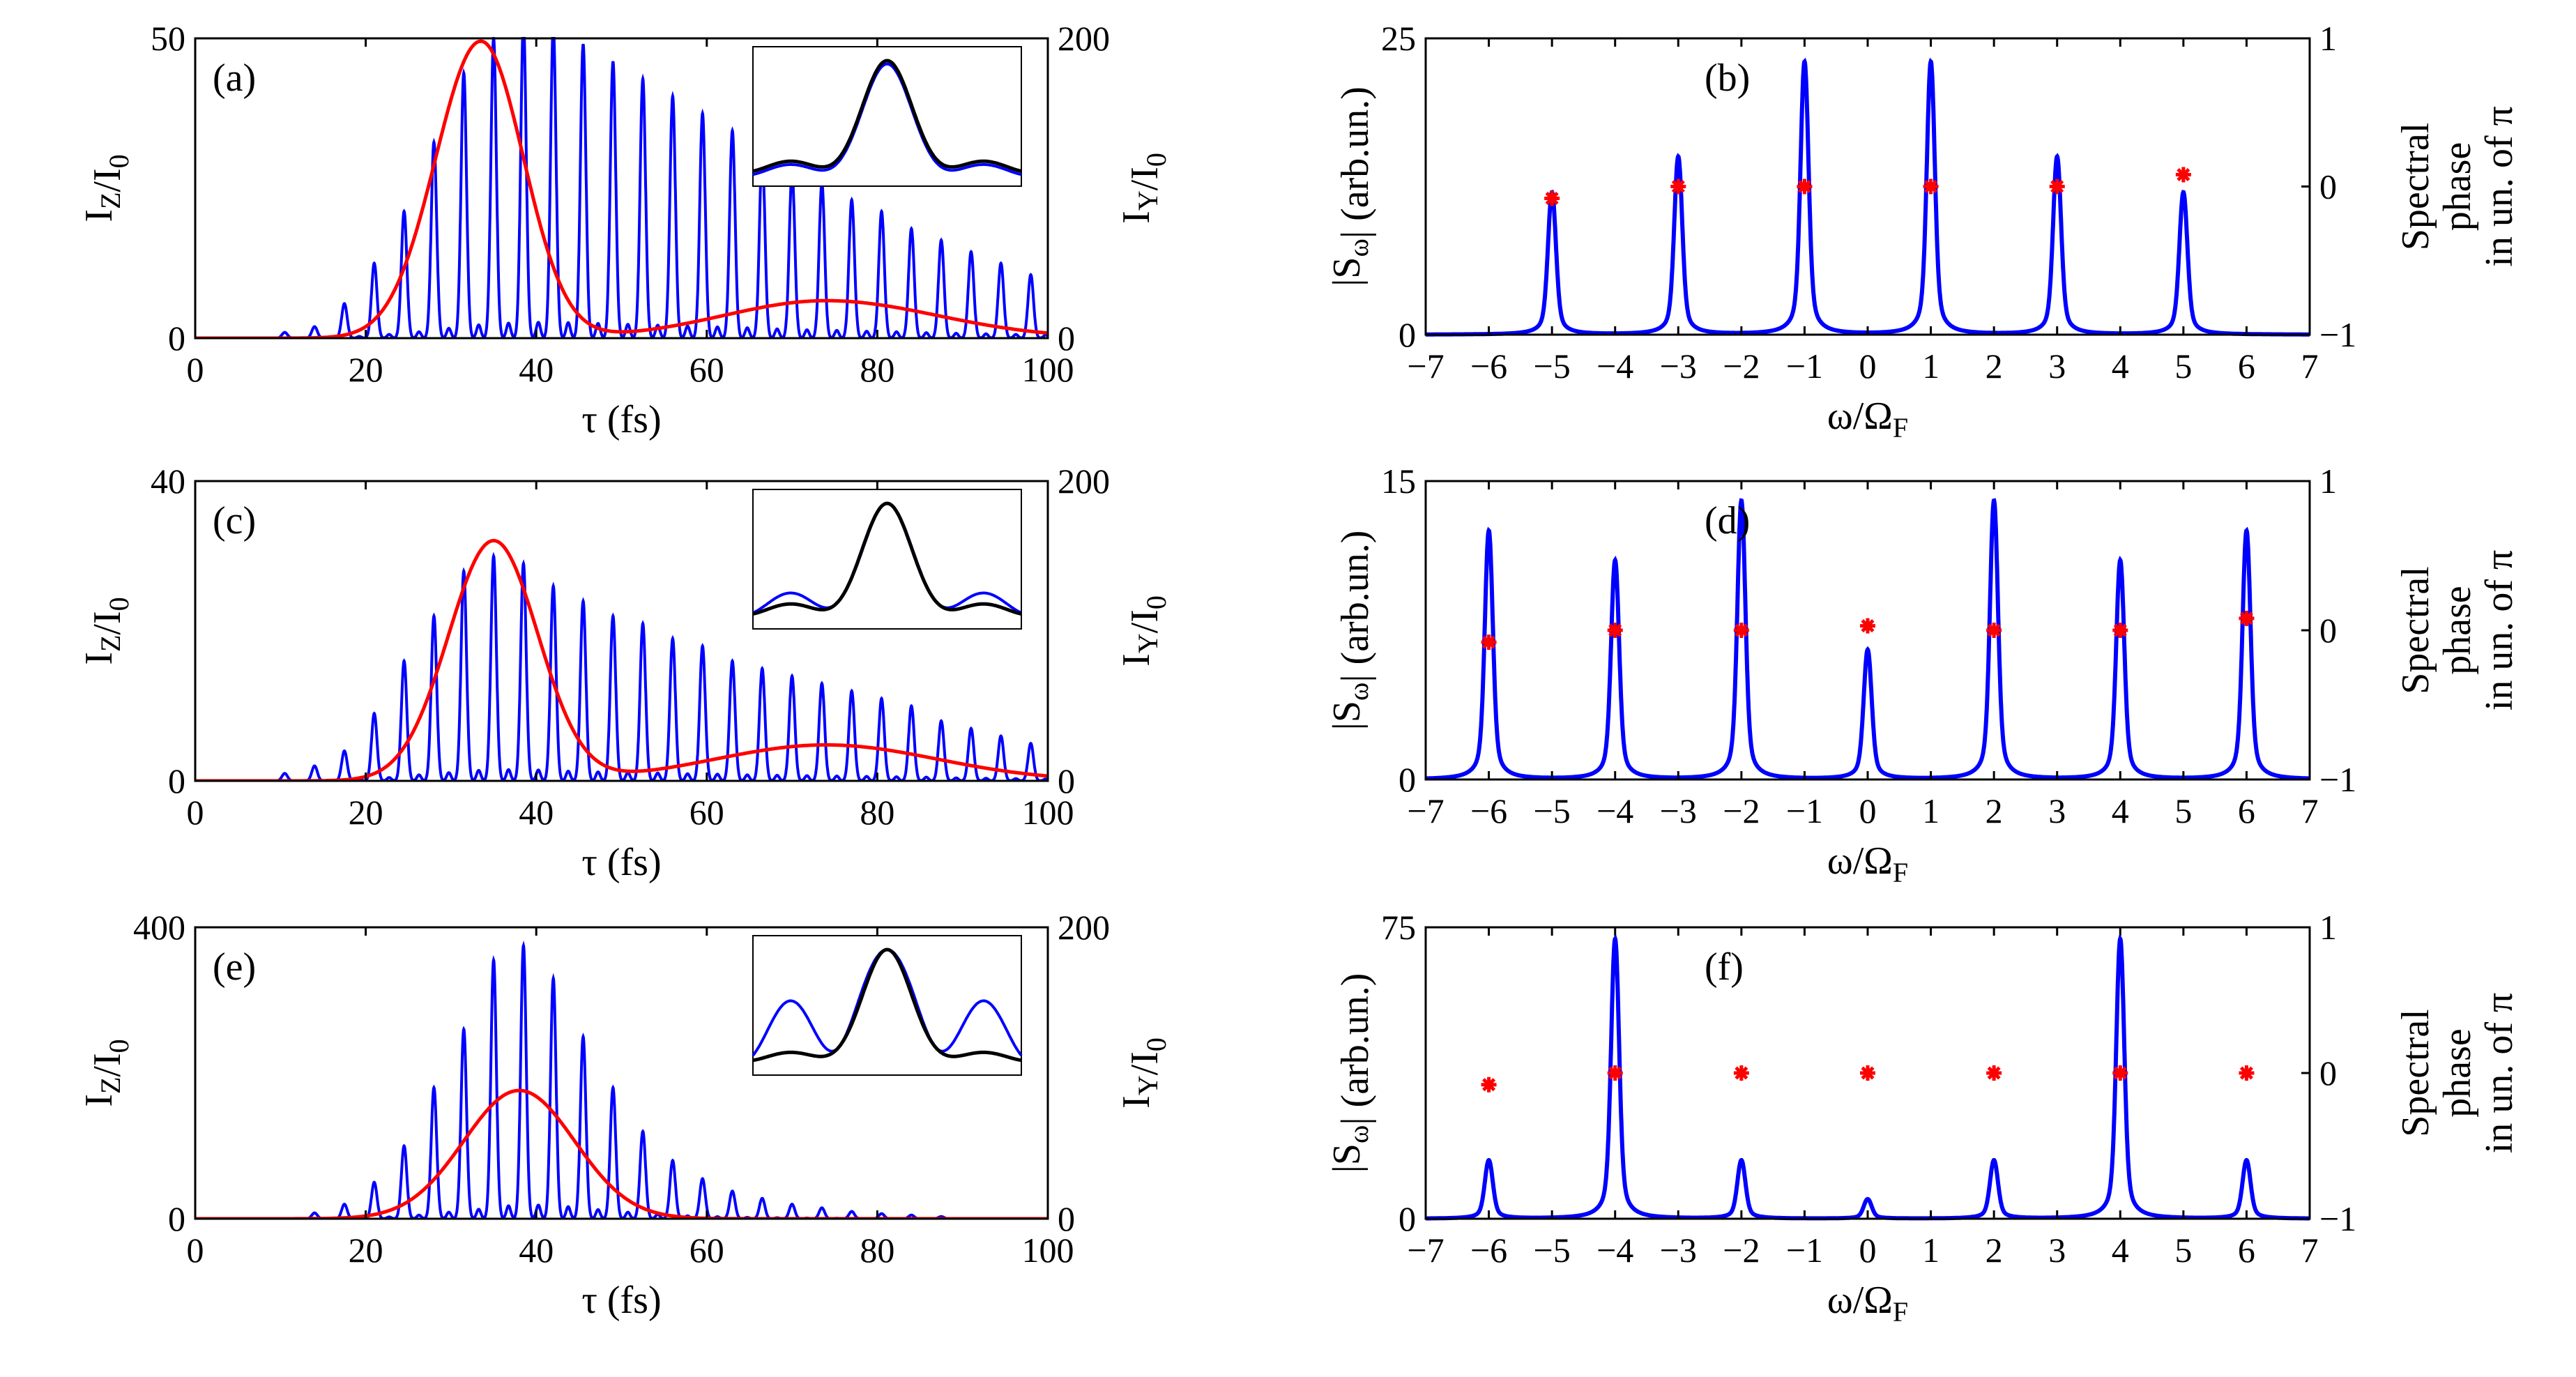 This screenshot has width=2576, height=1377. Describe the element at coordinates (2328, 186) in the screenshot. I see `y-right-tick-label-b: 0` at that location.